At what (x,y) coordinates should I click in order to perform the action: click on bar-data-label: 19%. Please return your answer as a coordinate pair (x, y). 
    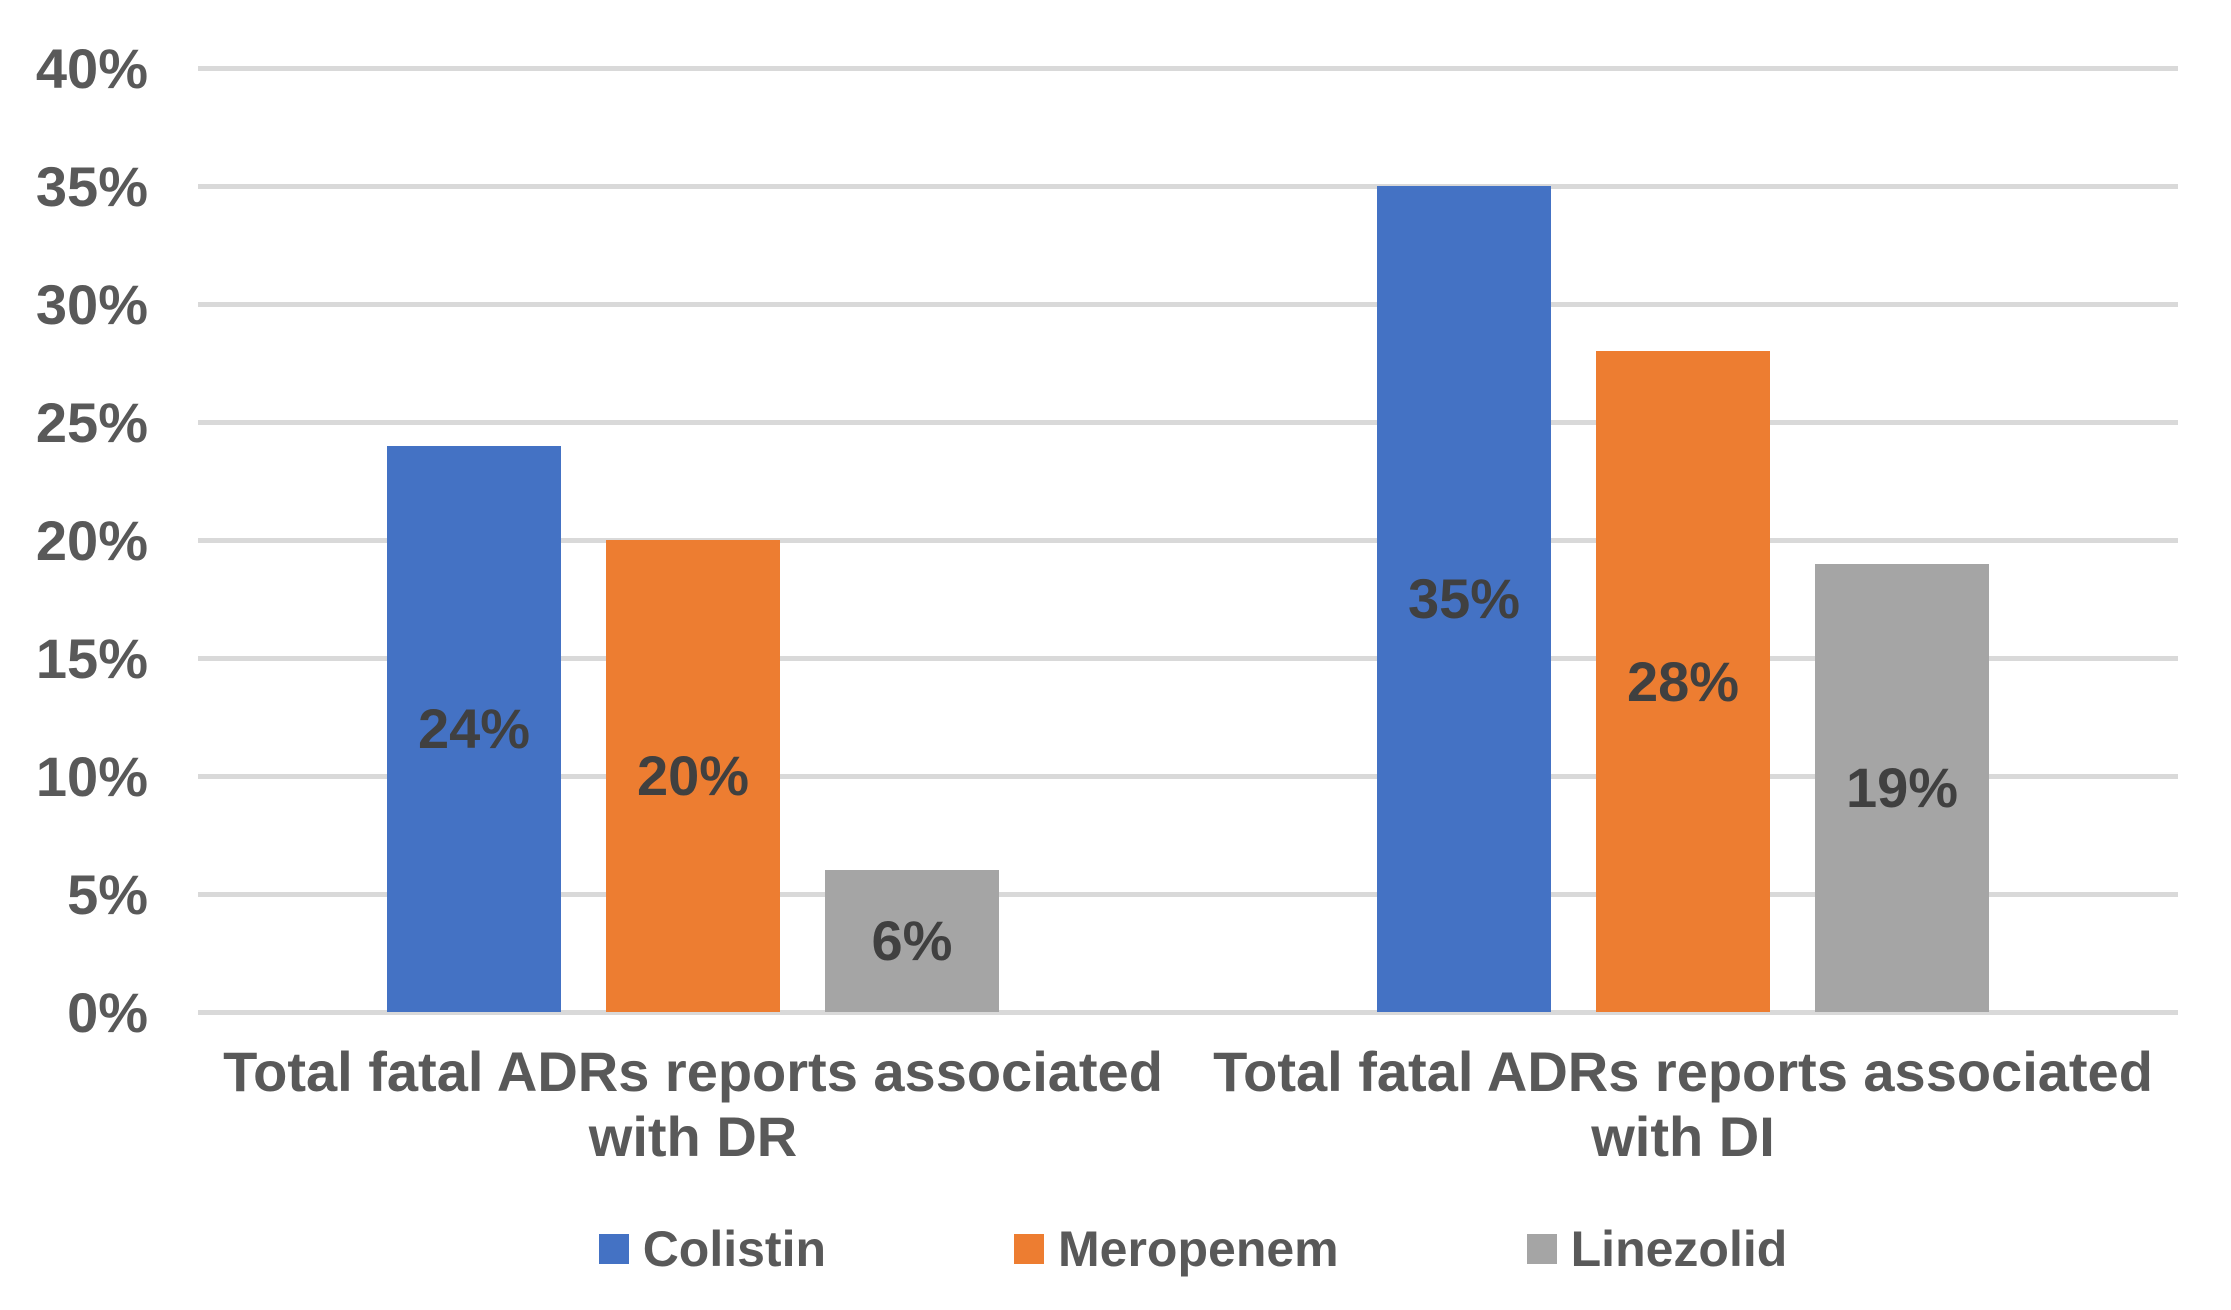
    Looking at the image, I should click on (1902, 787).